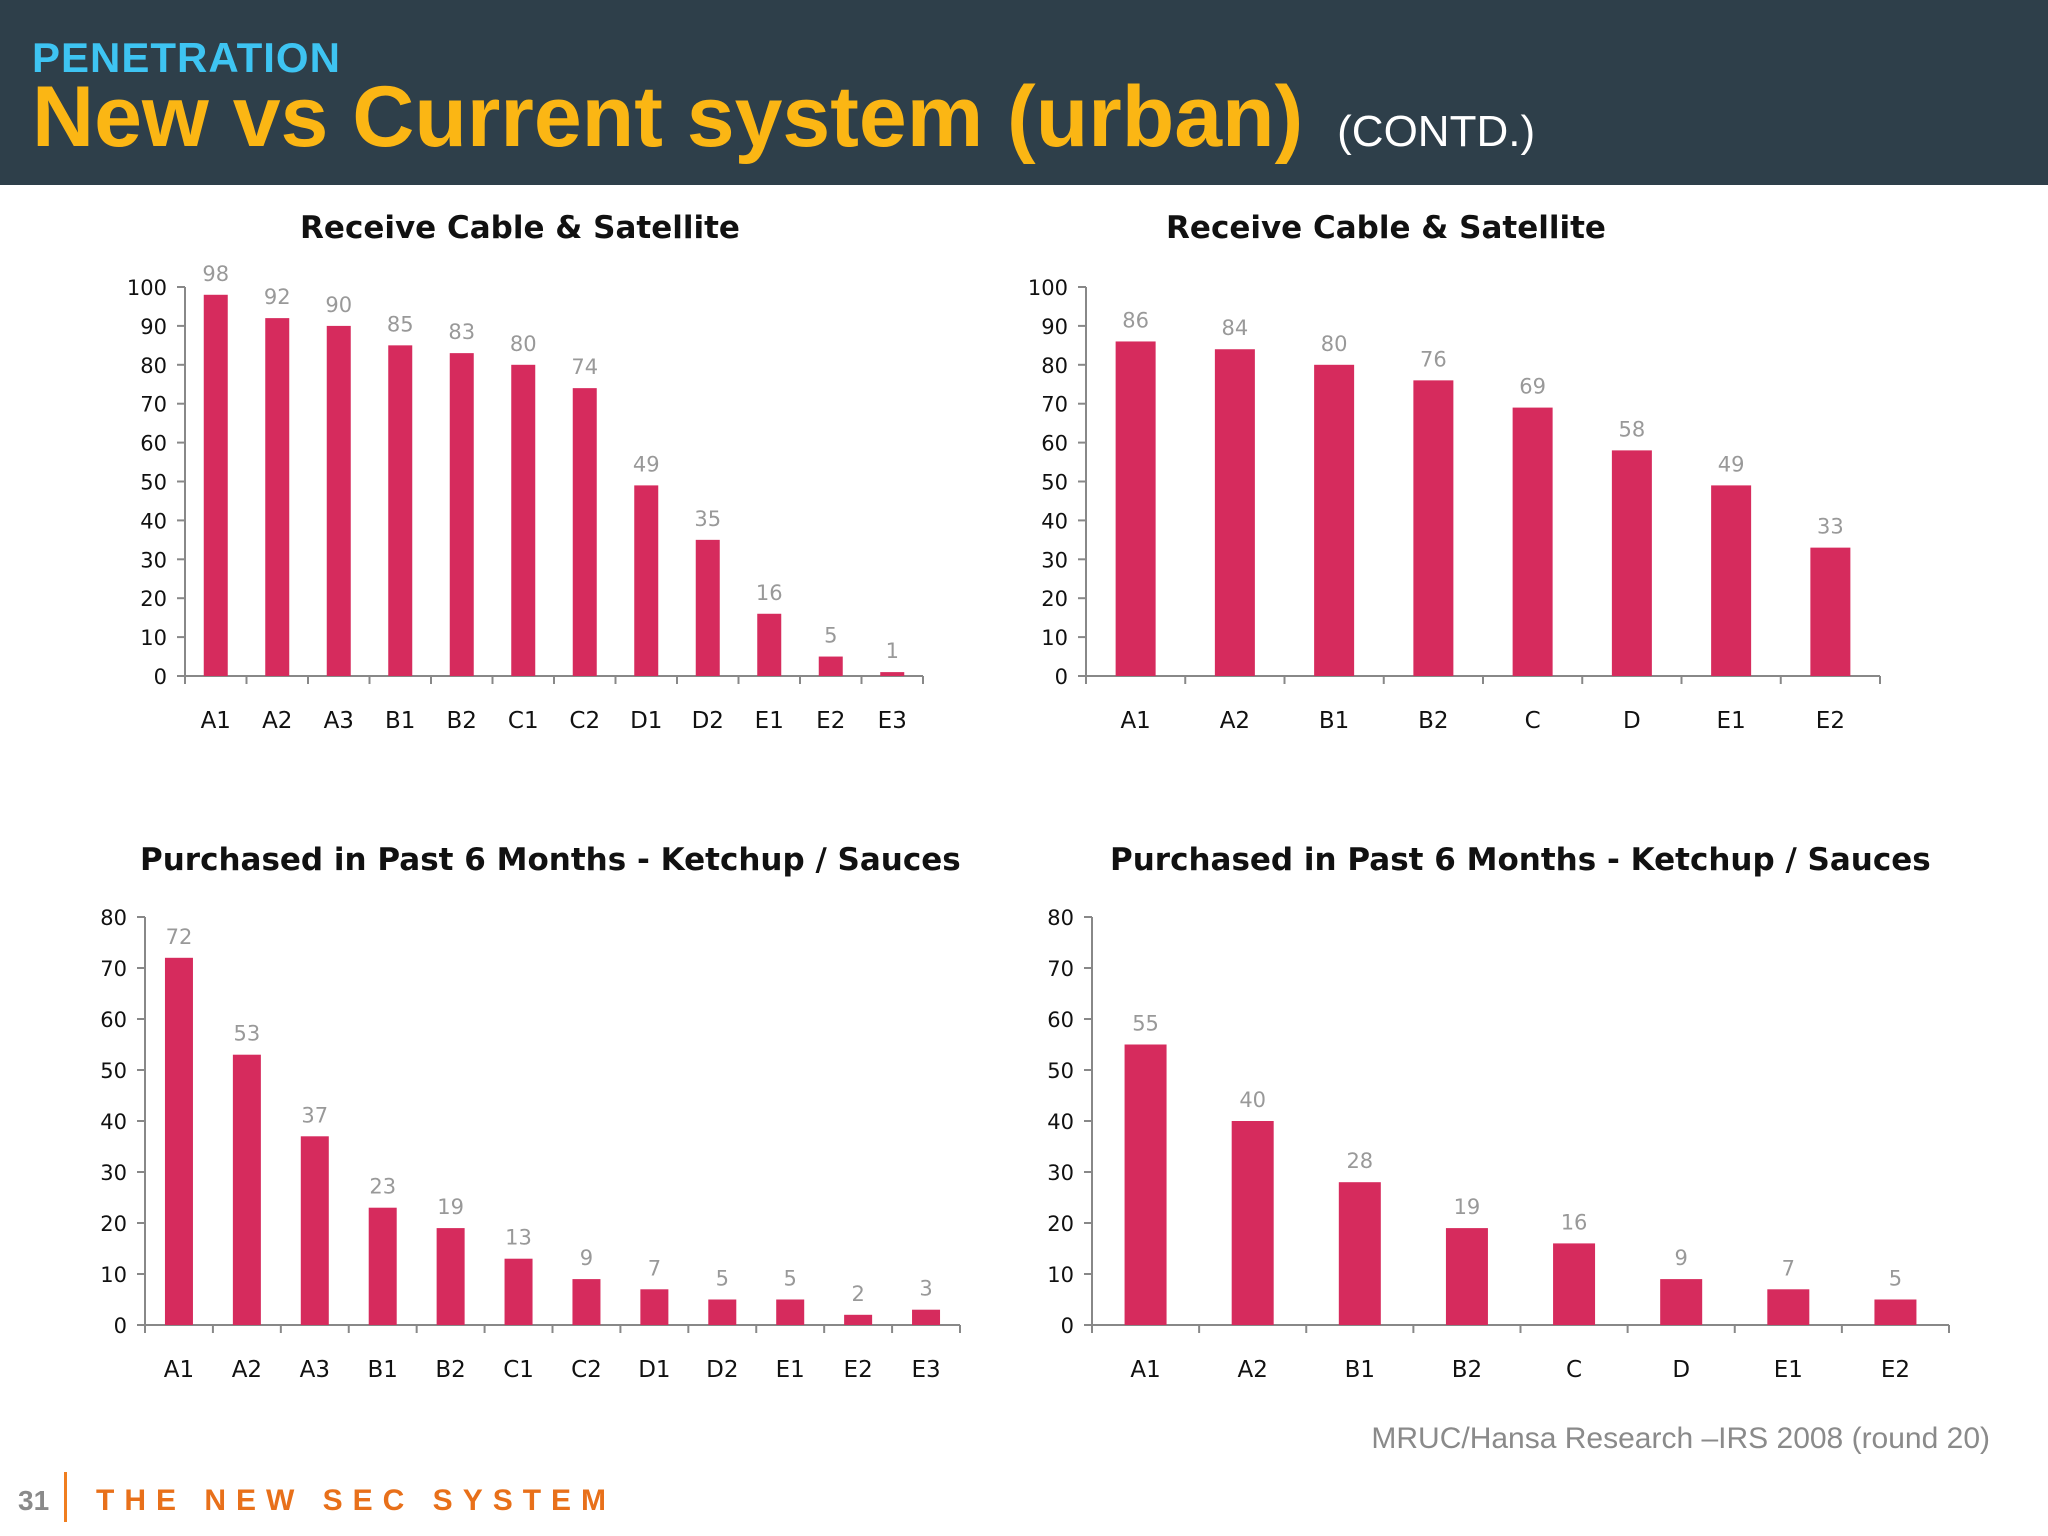 The width and height of the screenshot is (2048, 1536). I want to click on x-tick-label: E3, so click(925, 1370).